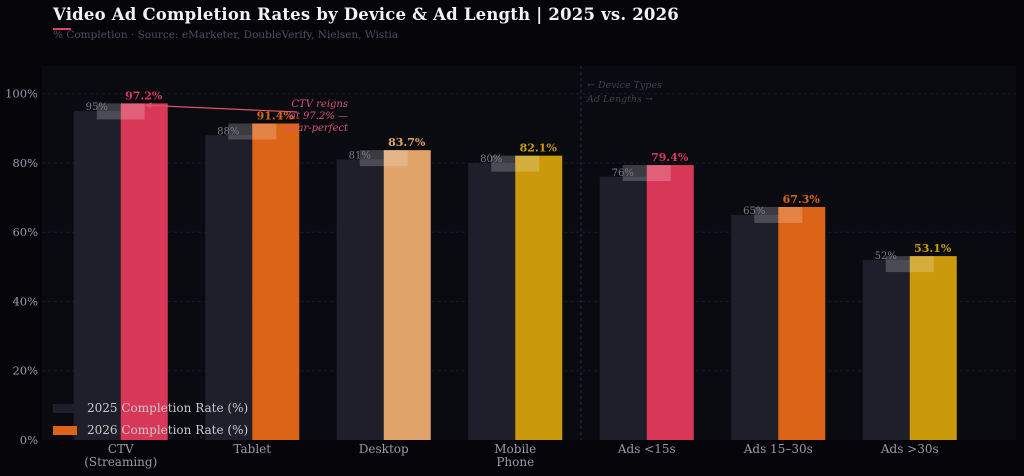 Image resolution: width=1024 pixels, height=476 pixels. I want to click on annotation-text: CTV reigns, so click(319, 104).